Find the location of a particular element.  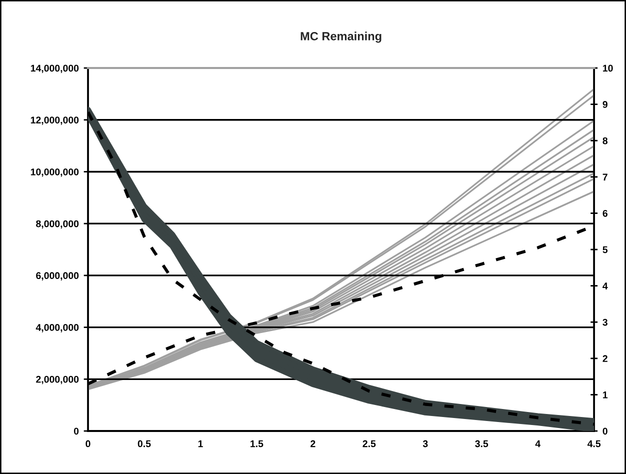

y2-tick-label: 5 is located at coordinates (605, 250).